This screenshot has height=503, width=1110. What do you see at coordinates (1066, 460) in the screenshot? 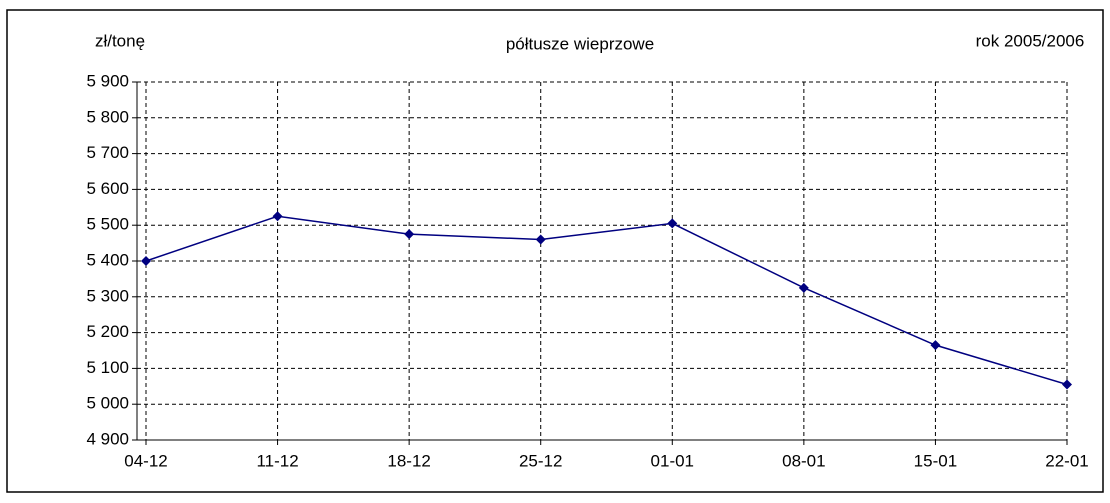
I see `x-tick-label: 22-01` at bounding box center [1066, 460].